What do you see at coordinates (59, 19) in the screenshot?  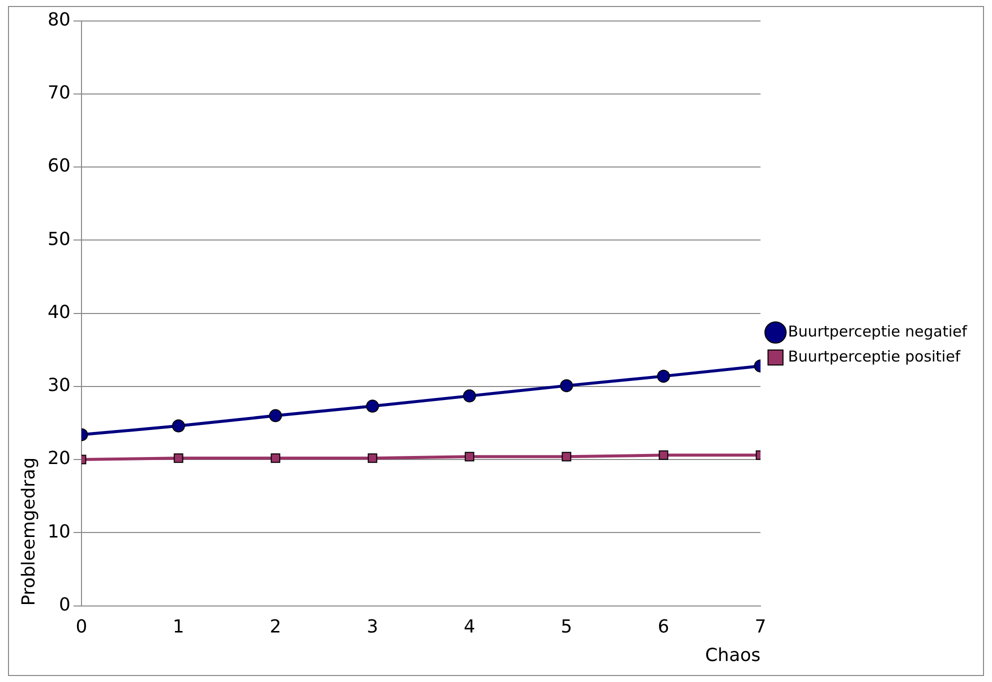 I see `y-tick-label: 80` at bounding box center [59, 19].